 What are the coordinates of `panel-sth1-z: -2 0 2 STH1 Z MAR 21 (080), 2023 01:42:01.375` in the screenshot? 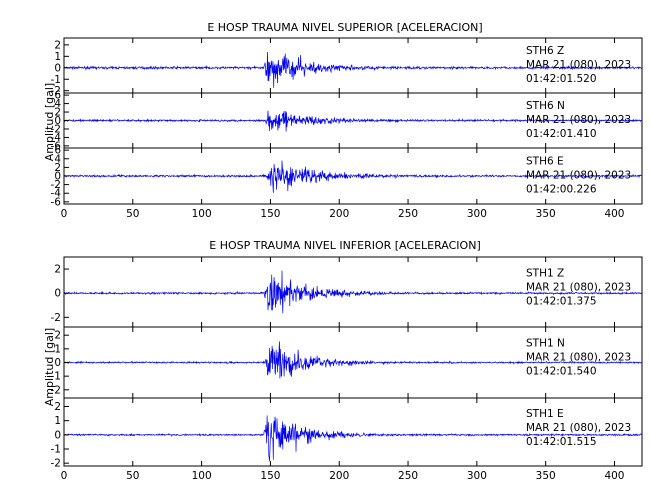 It's located at (347, 292).